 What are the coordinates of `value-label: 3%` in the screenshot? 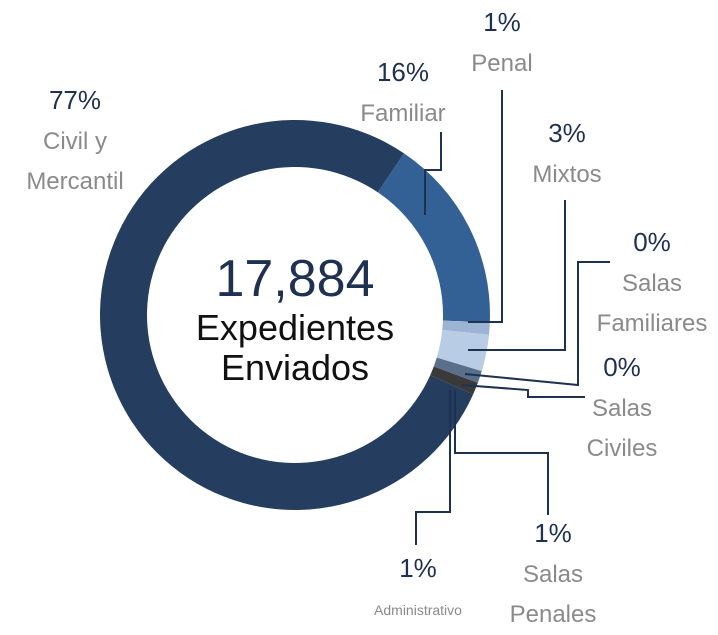 It's located at (567, 133).